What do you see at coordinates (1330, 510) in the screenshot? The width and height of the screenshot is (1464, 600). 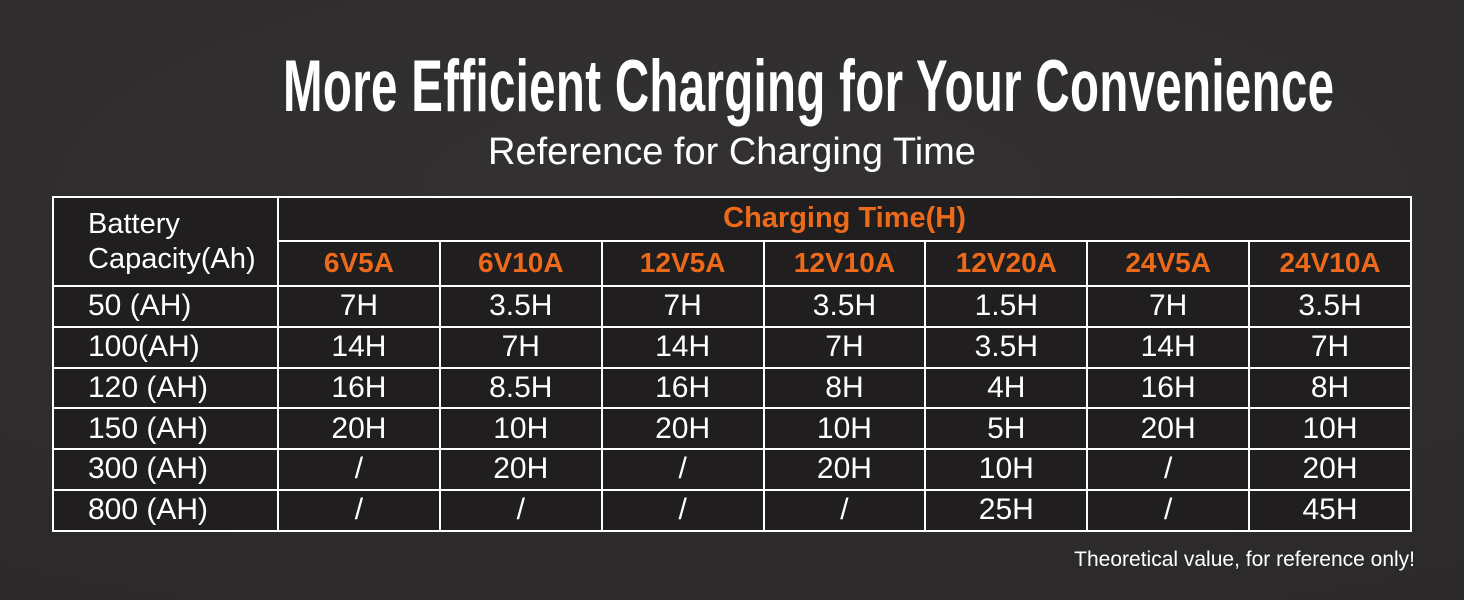 I see `charging-time-cell: 45H` at bounding box center [1330, 510].